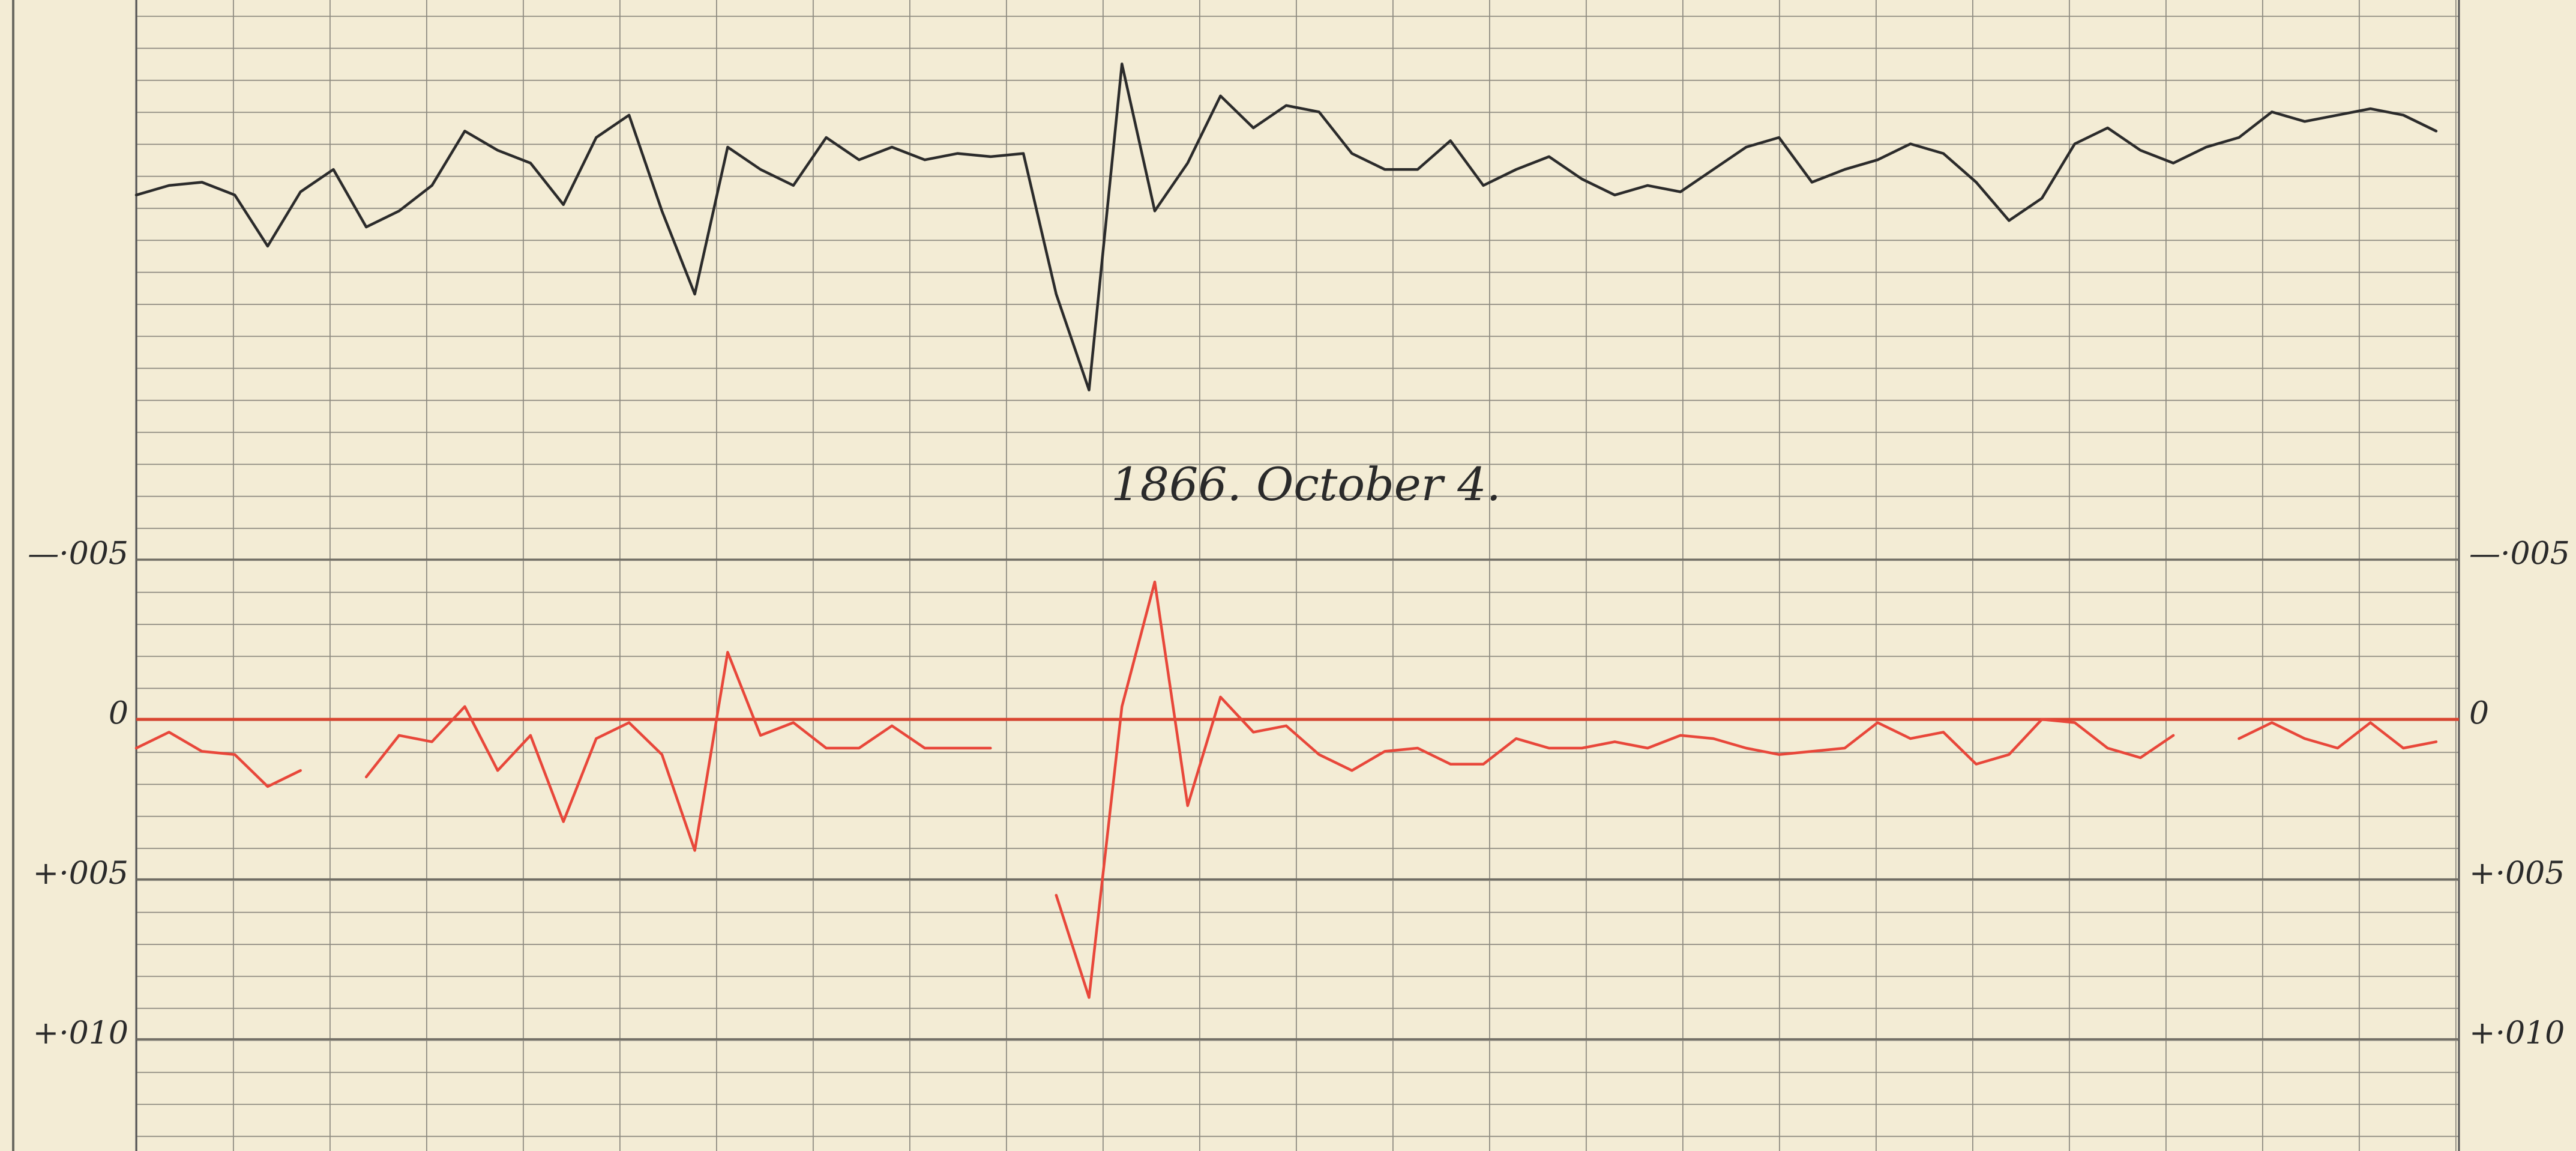  Describe the element at coordinates (1306, 484) in the screenshot. I see `chart-title: 1866. October 4.` at that location.